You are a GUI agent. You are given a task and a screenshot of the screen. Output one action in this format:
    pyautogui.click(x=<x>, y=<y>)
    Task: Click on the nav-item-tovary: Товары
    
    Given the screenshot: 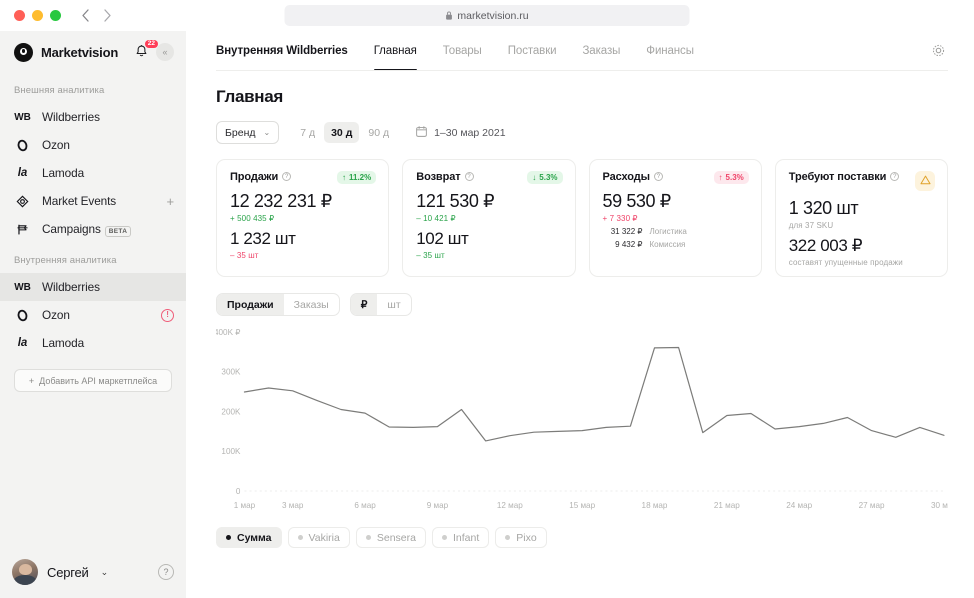 What is the action you would take?
    pyautogui.click(x=462, y=51)
    